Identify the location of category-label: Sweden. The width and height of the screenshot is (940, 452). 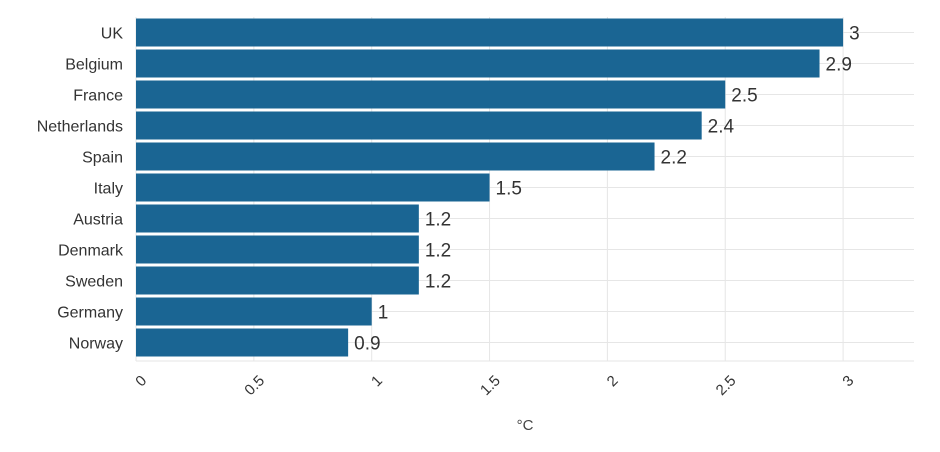
(94, 282).